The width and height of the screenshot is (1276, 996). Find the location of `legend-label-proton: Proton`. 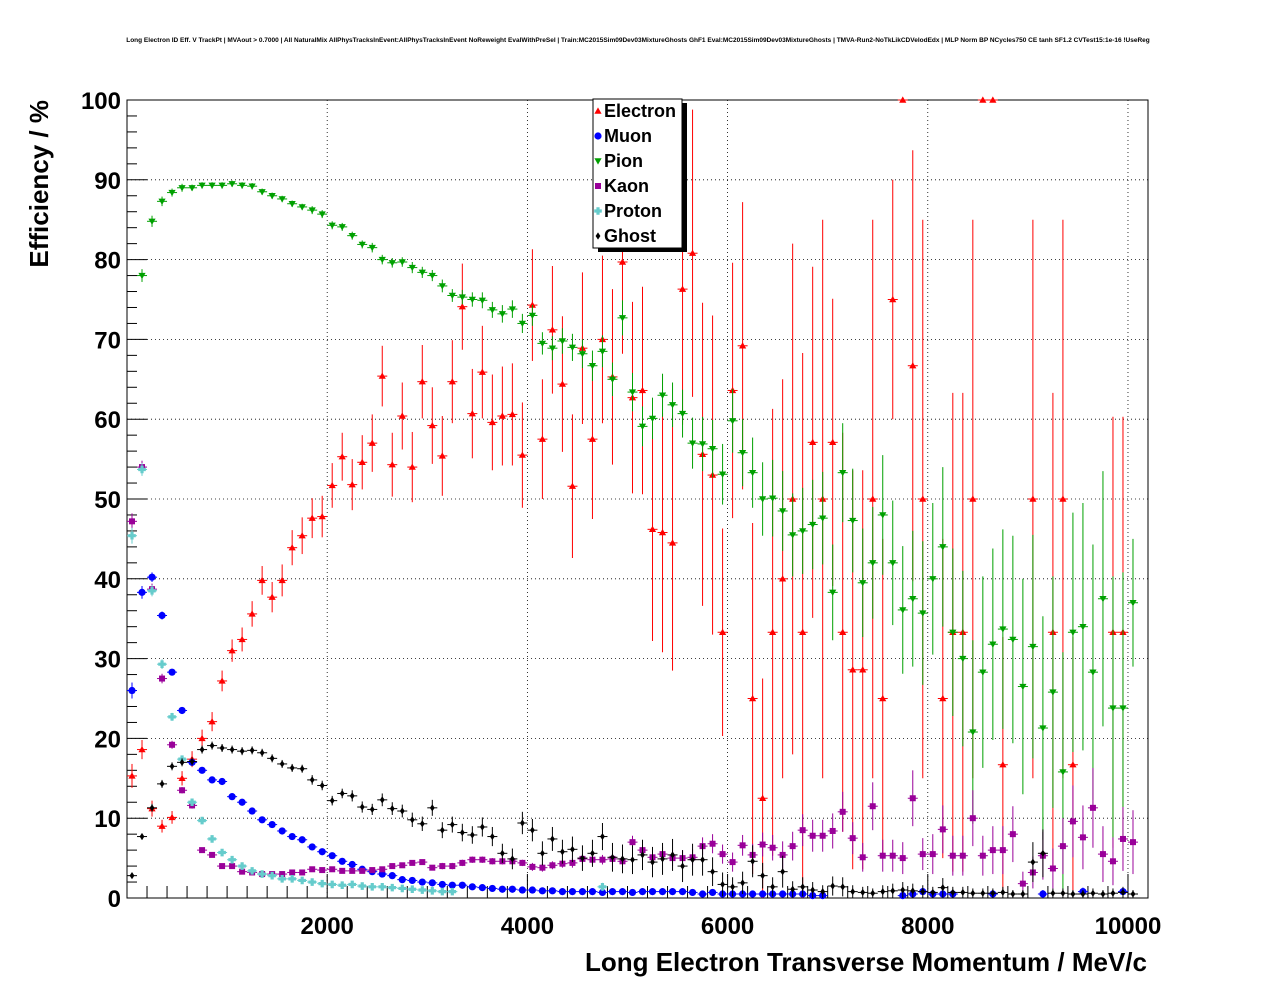

legend-label-proton: Proton is located at coordinates (633, 211).